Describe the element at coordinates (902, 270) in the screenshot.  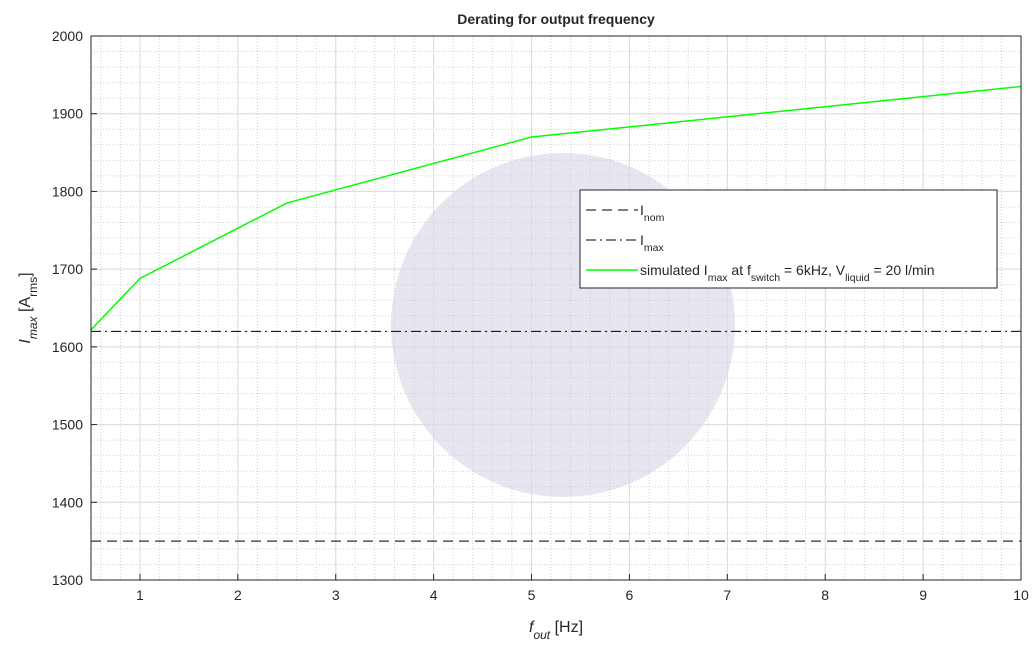
I see `label-text: = 20 l/min` at that location.